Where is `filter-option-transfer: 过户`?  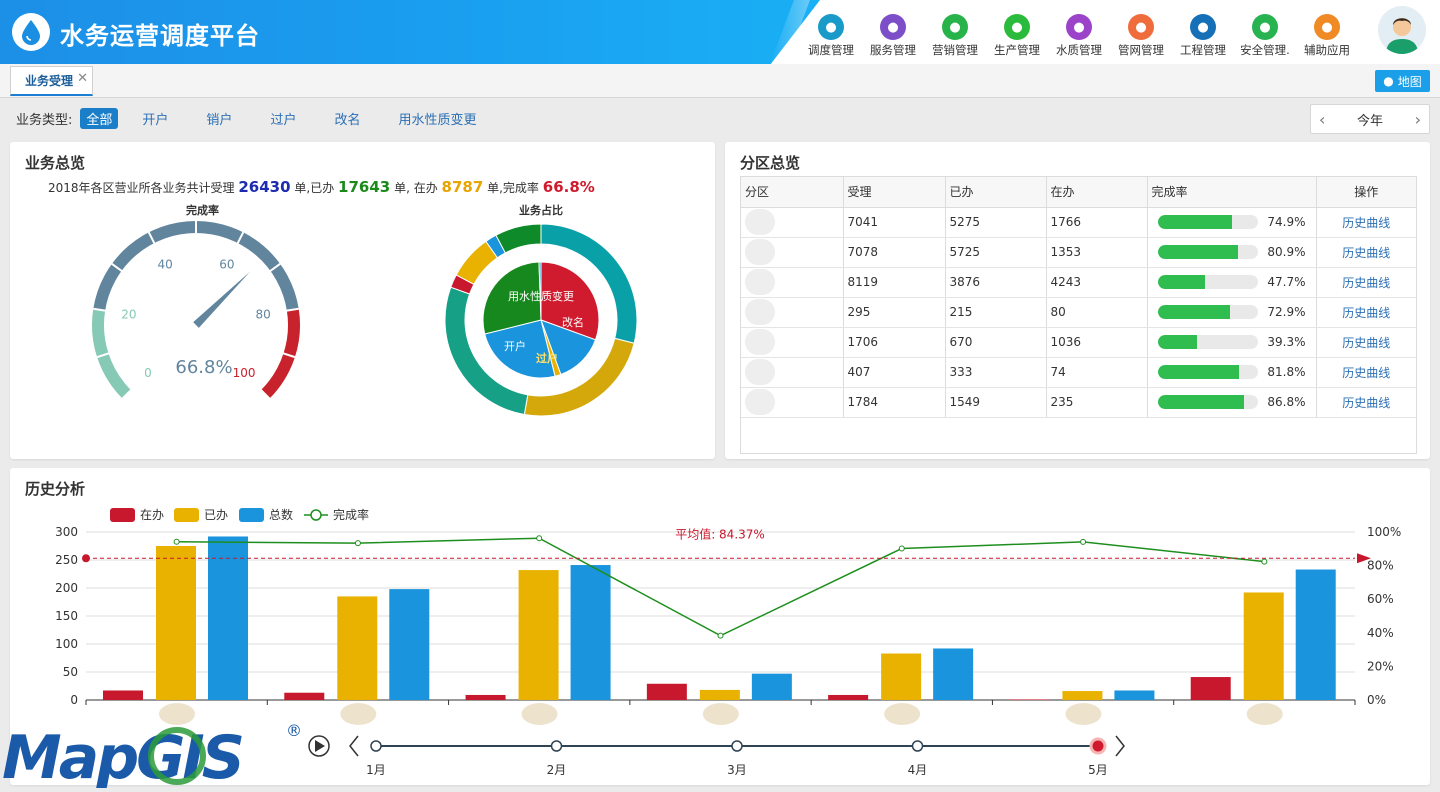 filter-option-transfer: 过户 is located at coordinates (283, 120).